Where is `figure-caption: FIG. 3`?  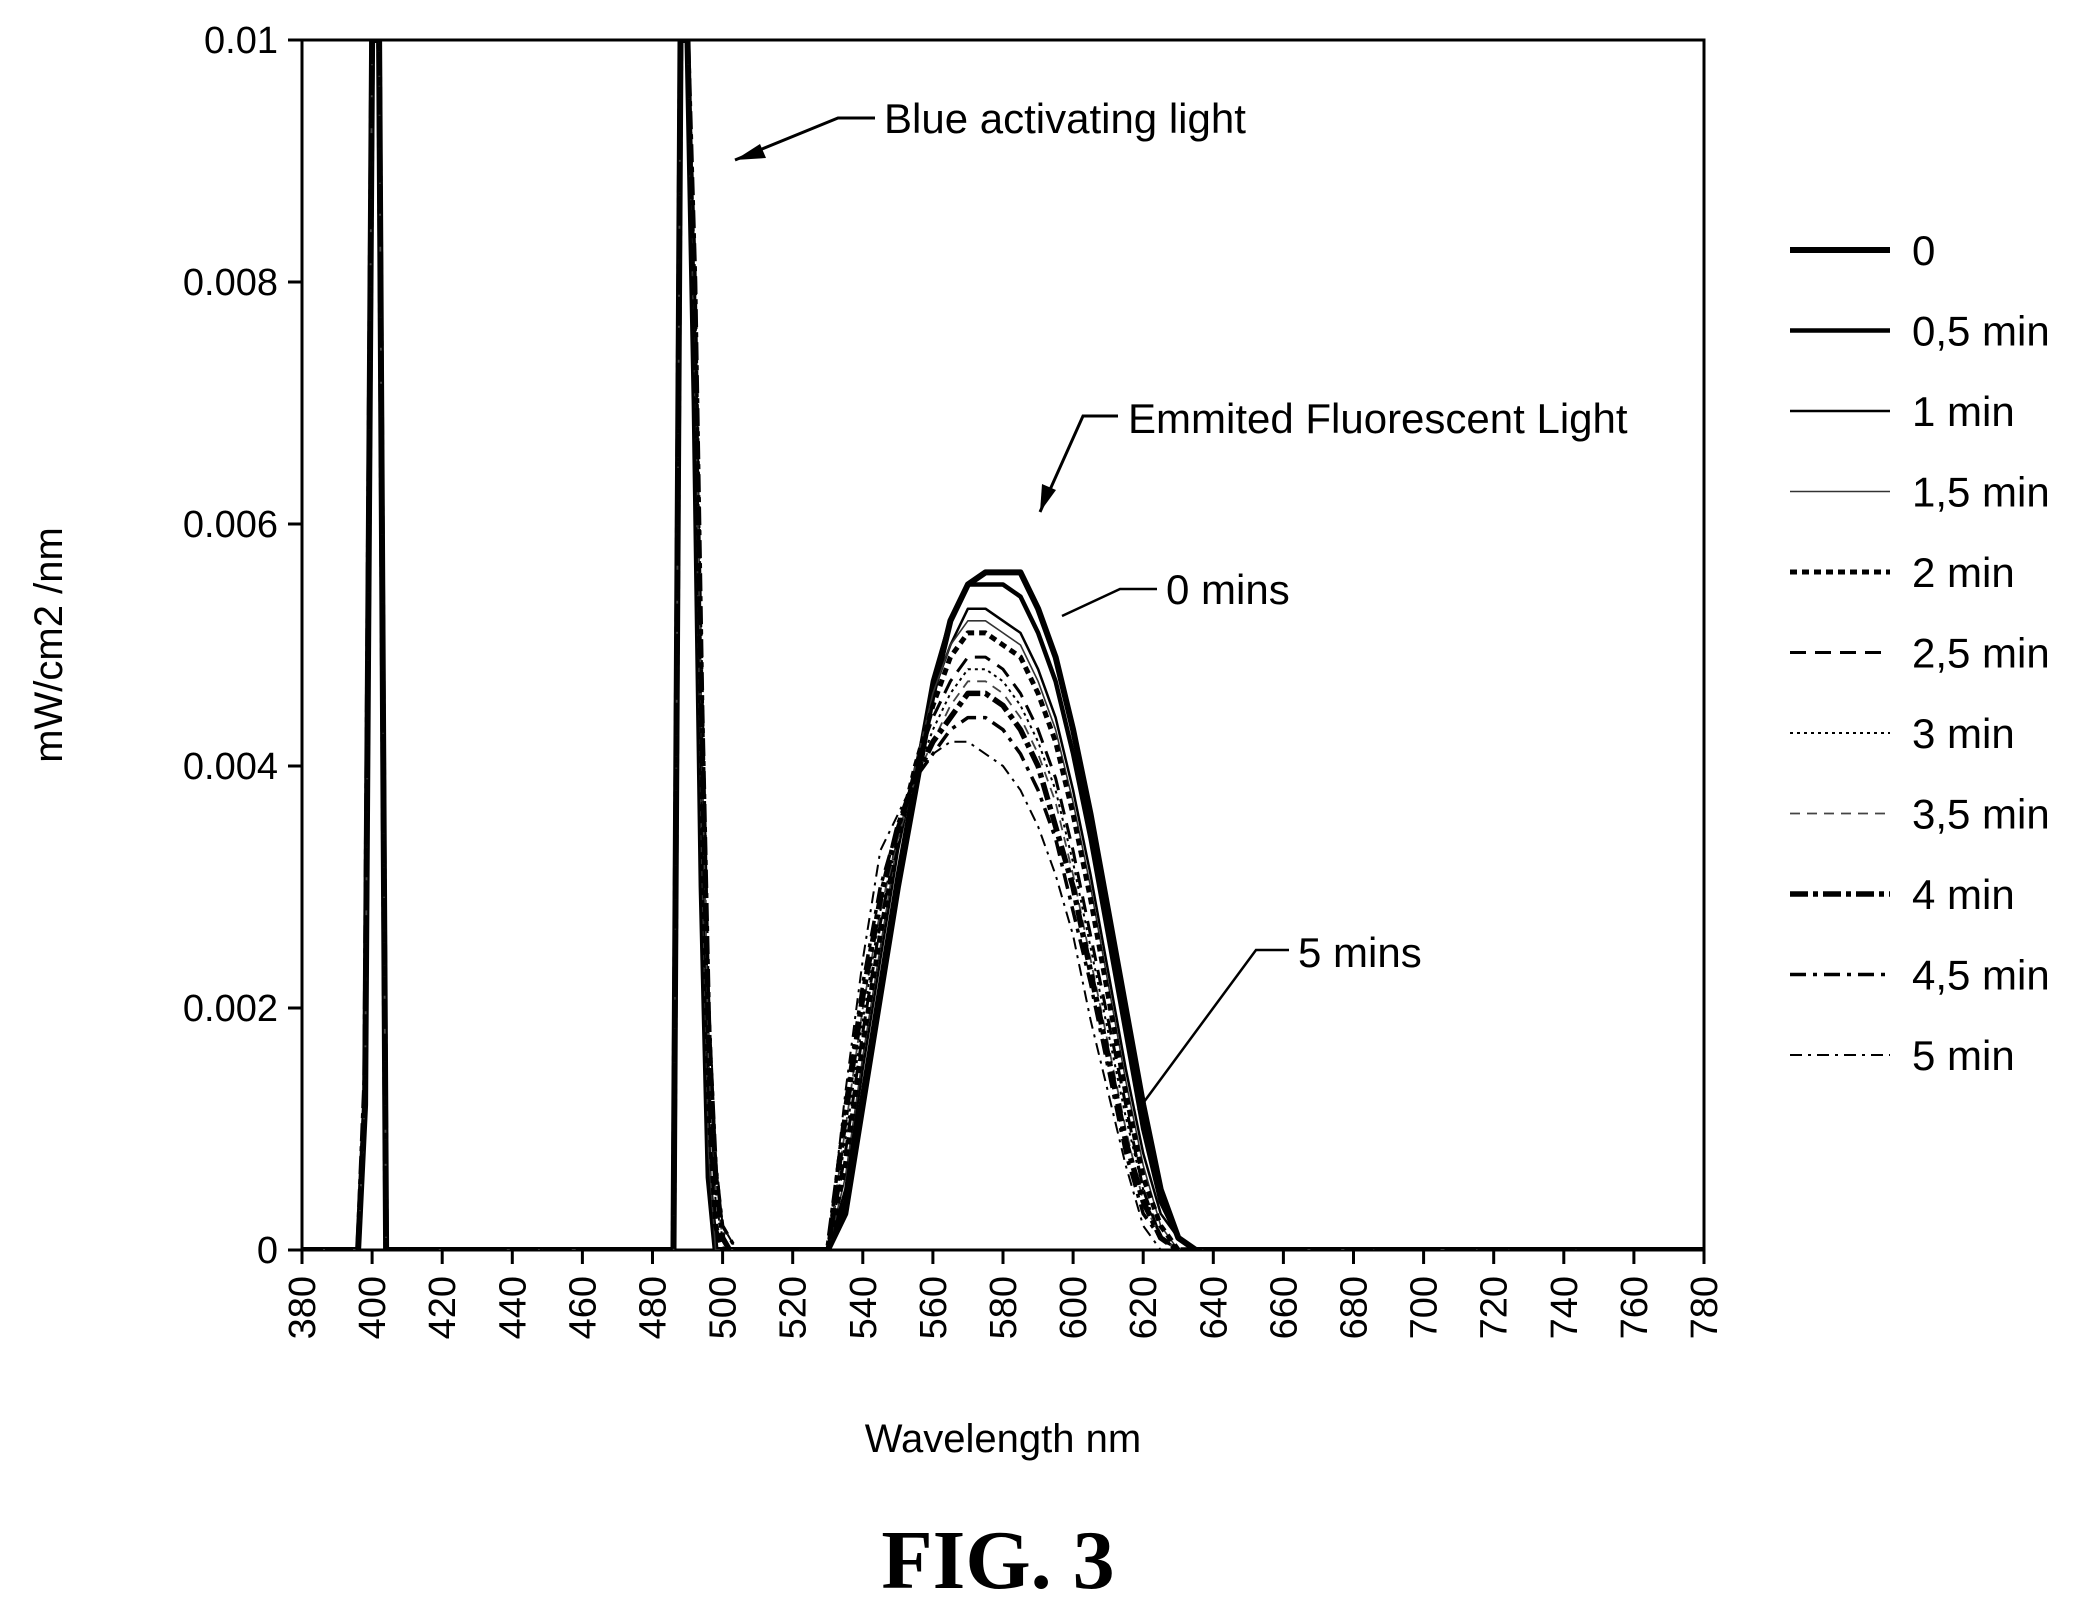
figure-caption: FIG. 3 is located at coordinates (997, 1560).